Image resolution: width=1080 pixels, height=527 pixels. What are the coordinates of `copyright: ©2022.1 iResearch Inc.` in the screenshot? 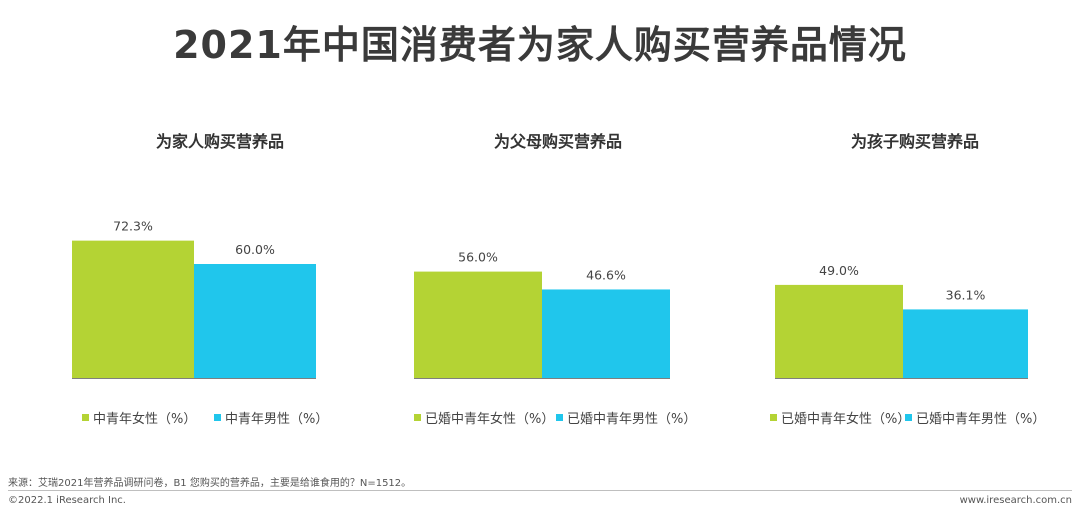 It's located at (67, 500).